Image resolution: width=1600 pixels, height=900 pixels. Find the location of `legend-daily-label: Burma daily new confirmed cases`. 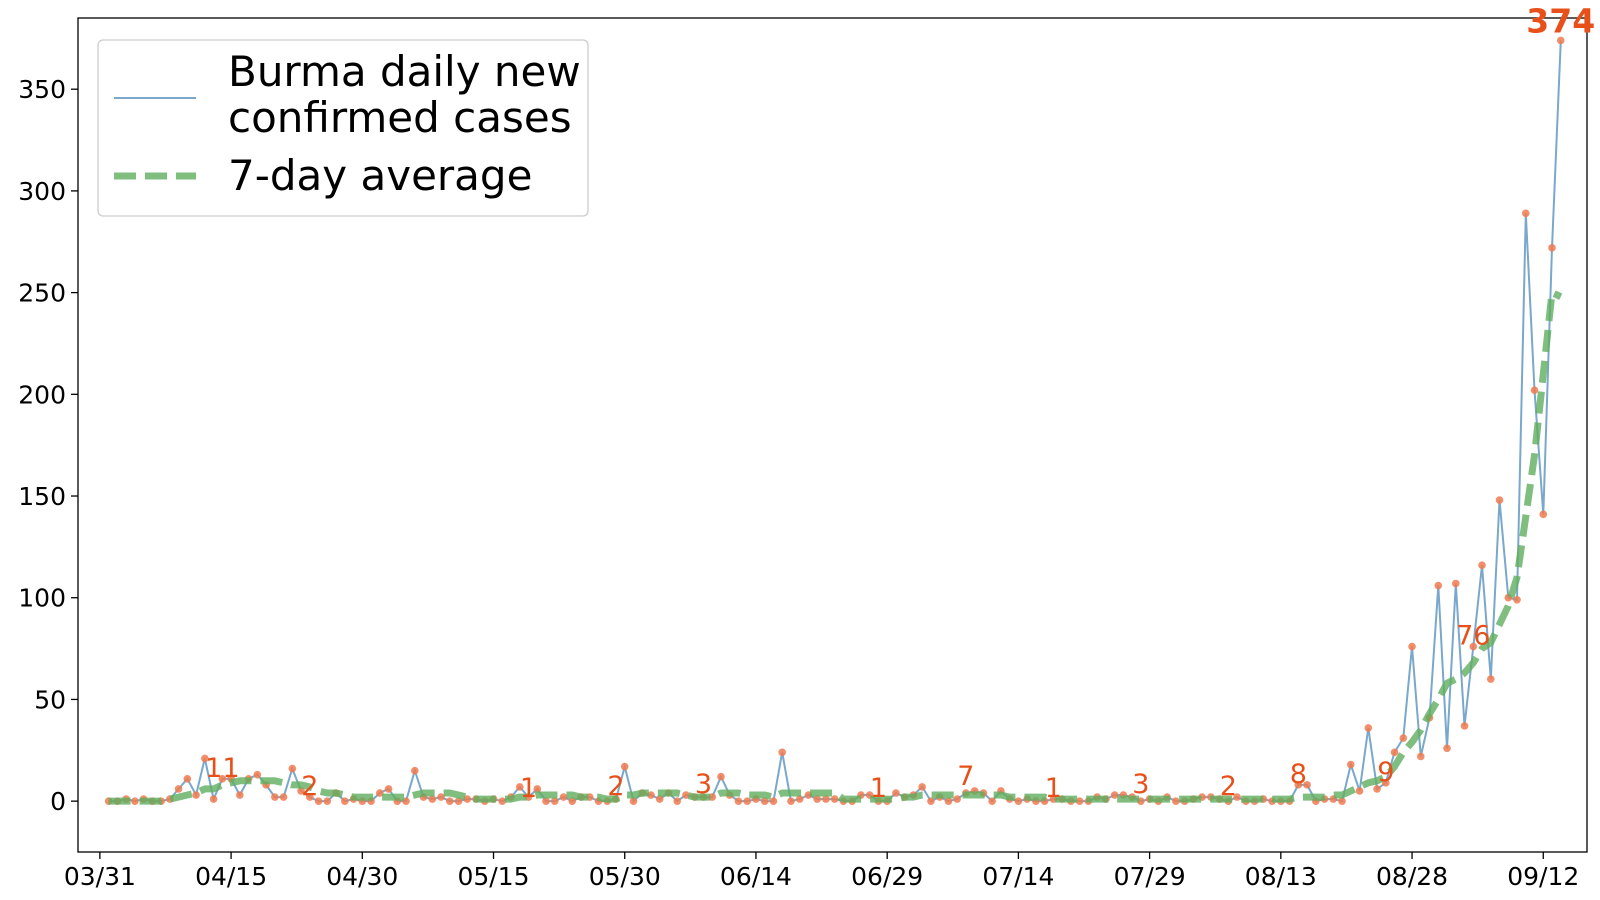

legend-daily-label: Burma daily new confirmed cases is located at coordinates (404, 94).